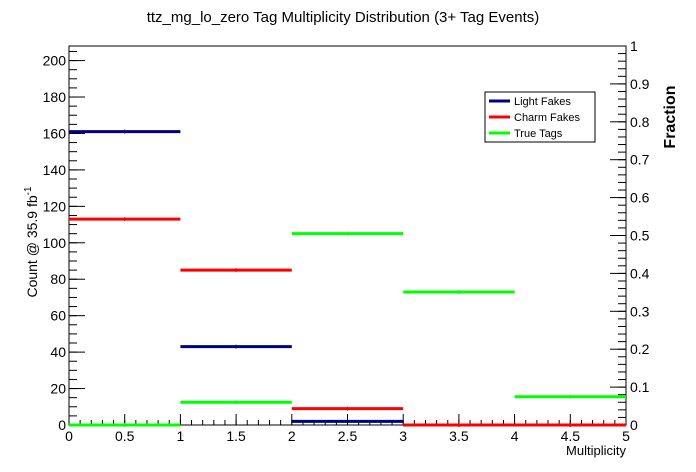 The width and height of the screenshot is (696, 472). What do you see at coordinates (640, 236) in the screenshot?
I see `y-right-tick-label: 0.5` at bounding box center [640, 236].